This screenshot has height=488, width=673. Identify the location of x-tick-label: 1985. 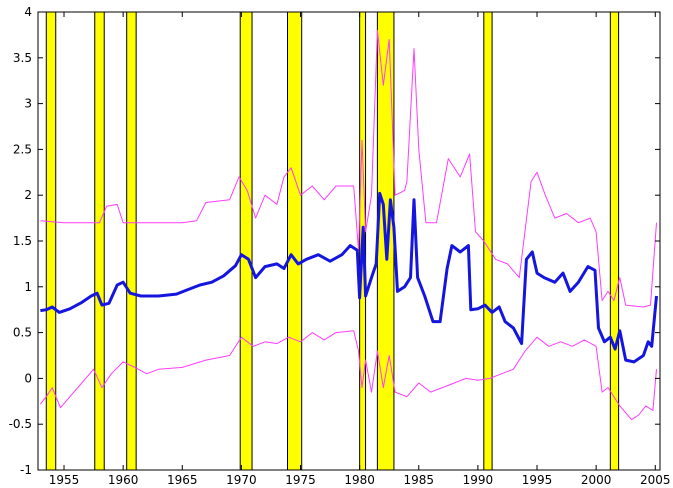
(418, 480).